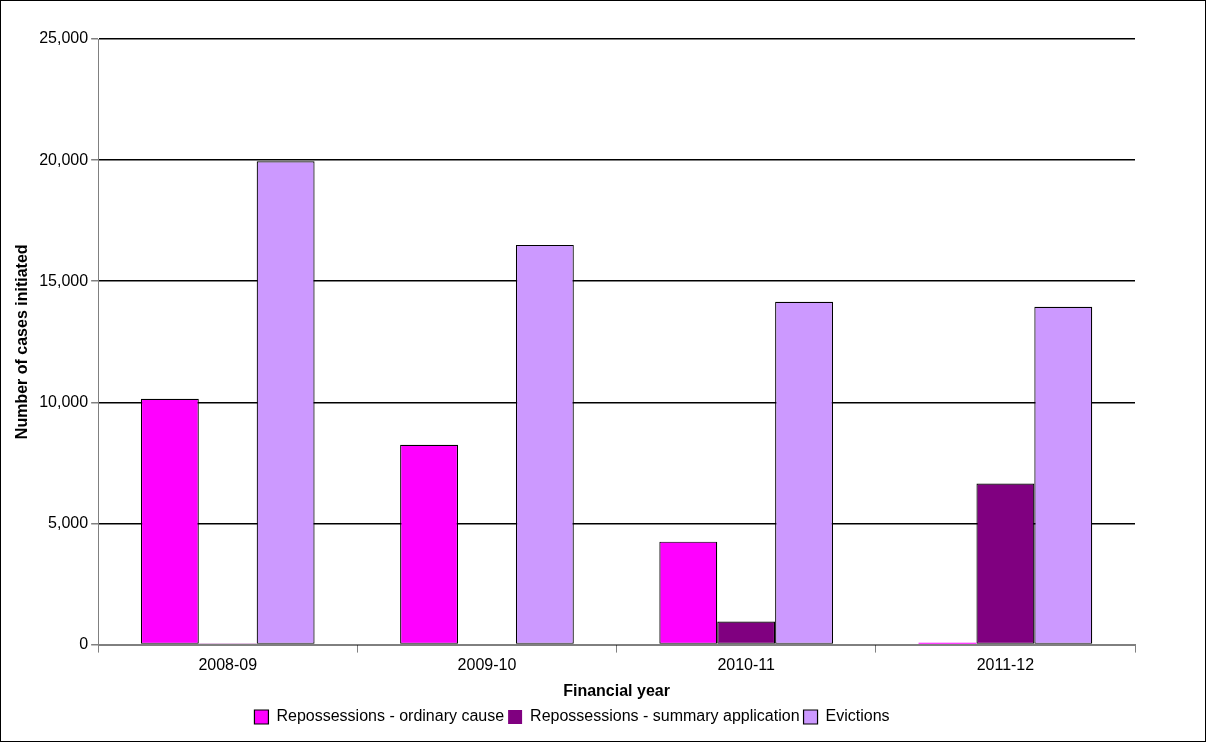 This screenshot has height=742, width=1206. What do you see at coordinates (22, 342) in the screenshot?
I see `y-axis-title: Number of cases initiated` at bounding box center [22, 342].